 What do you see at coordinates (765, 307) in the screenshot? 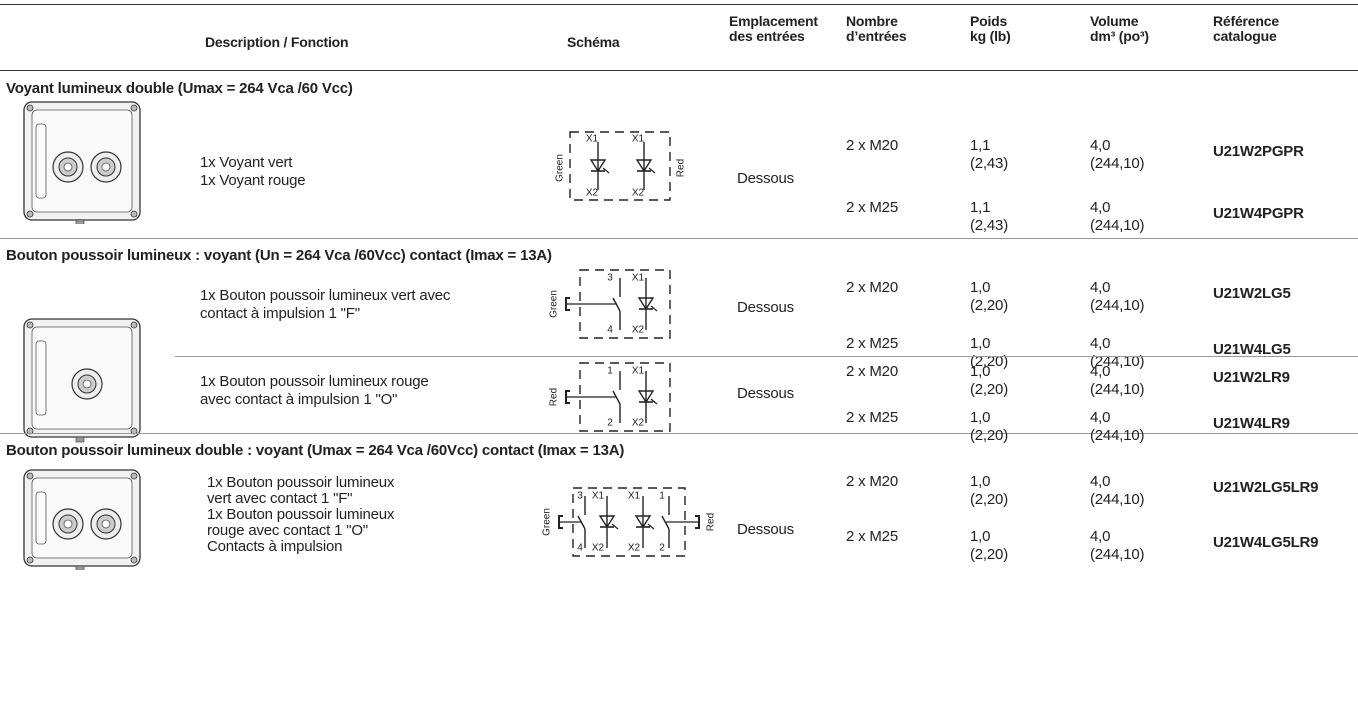
I see `location: Dessous` at bounding box center [765, 307].